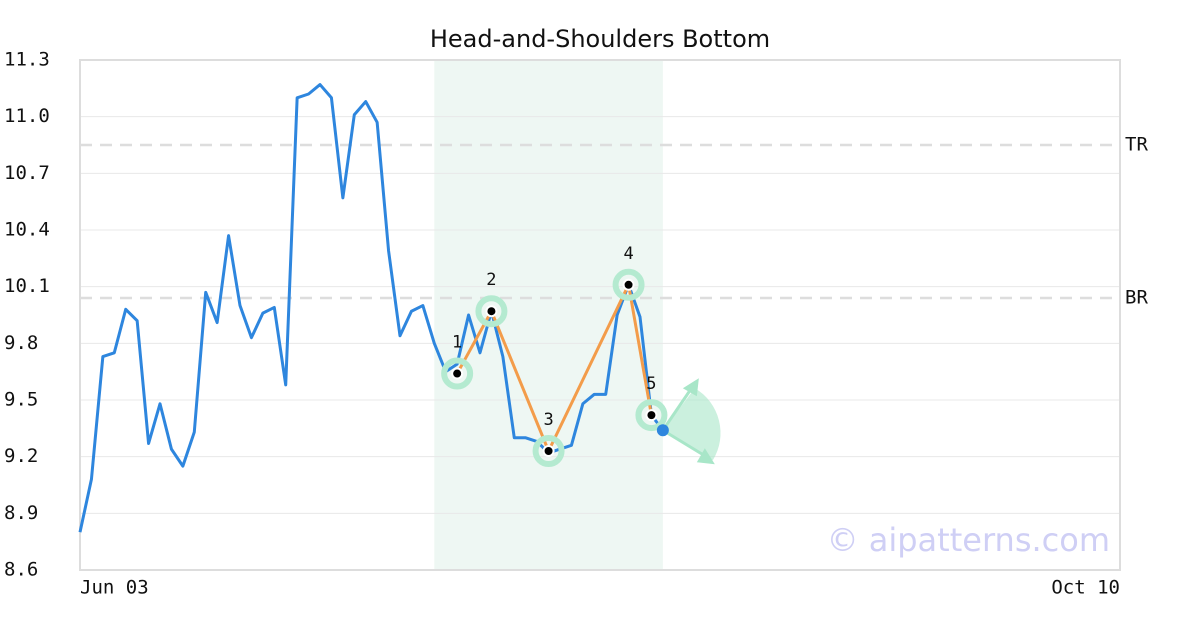  Describe the element at coordinates (27, 60) in the screenshot. I see `y-tick-label: 11.3` at that location.